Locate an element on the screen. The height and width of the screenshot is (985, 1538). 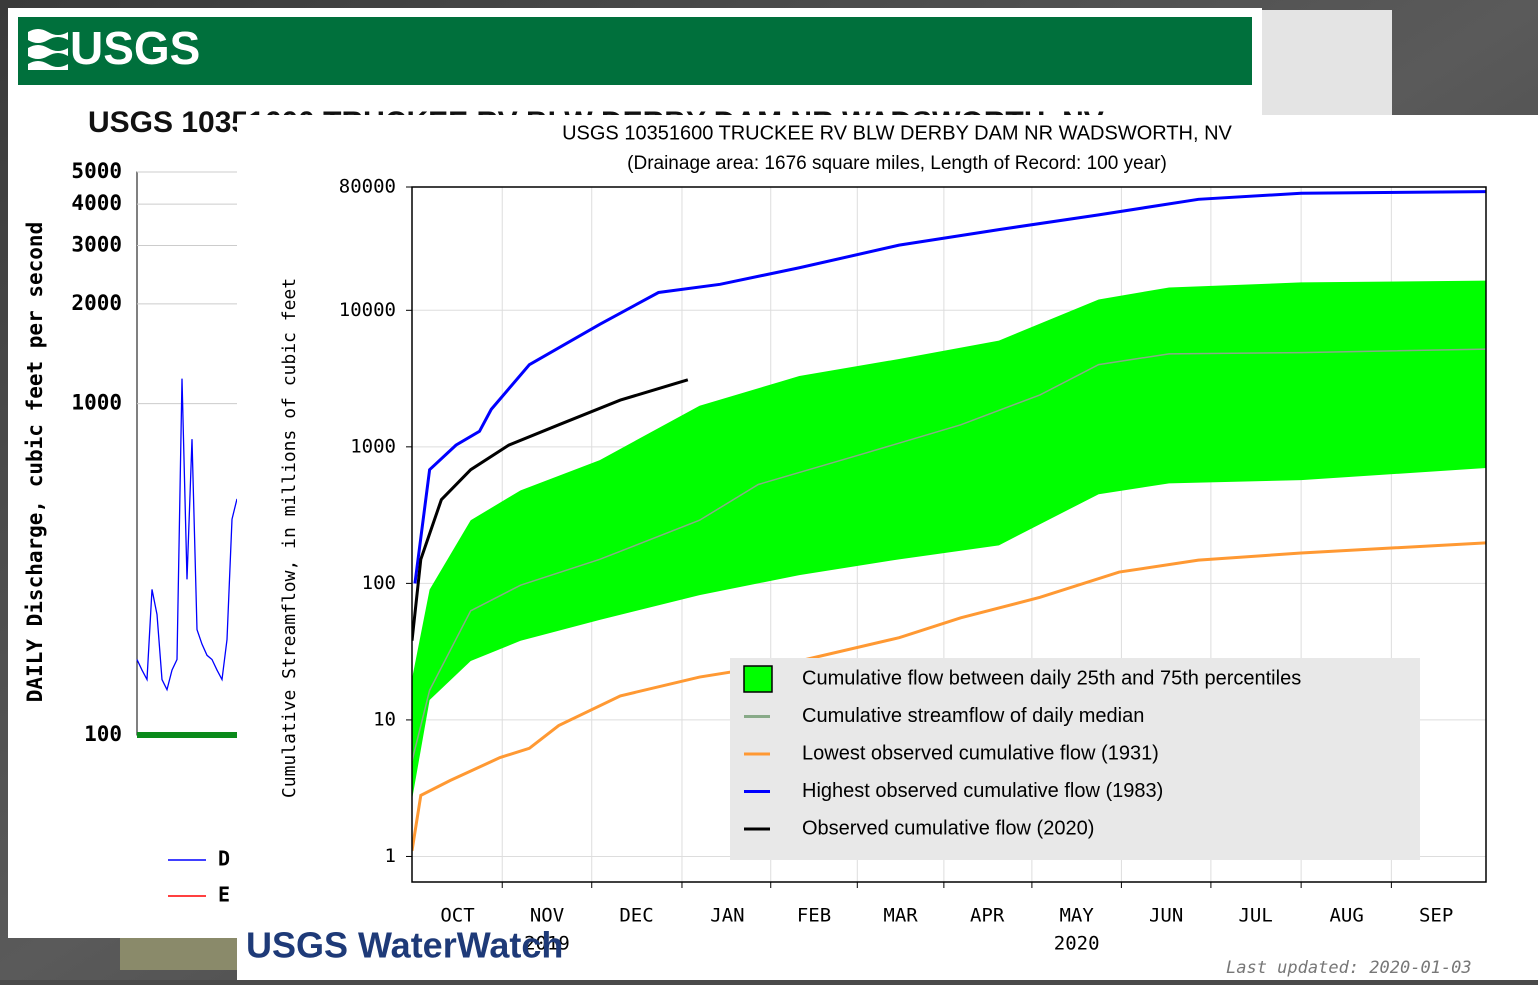
x-tick-label: NOV is located at coordinates (547, 916).